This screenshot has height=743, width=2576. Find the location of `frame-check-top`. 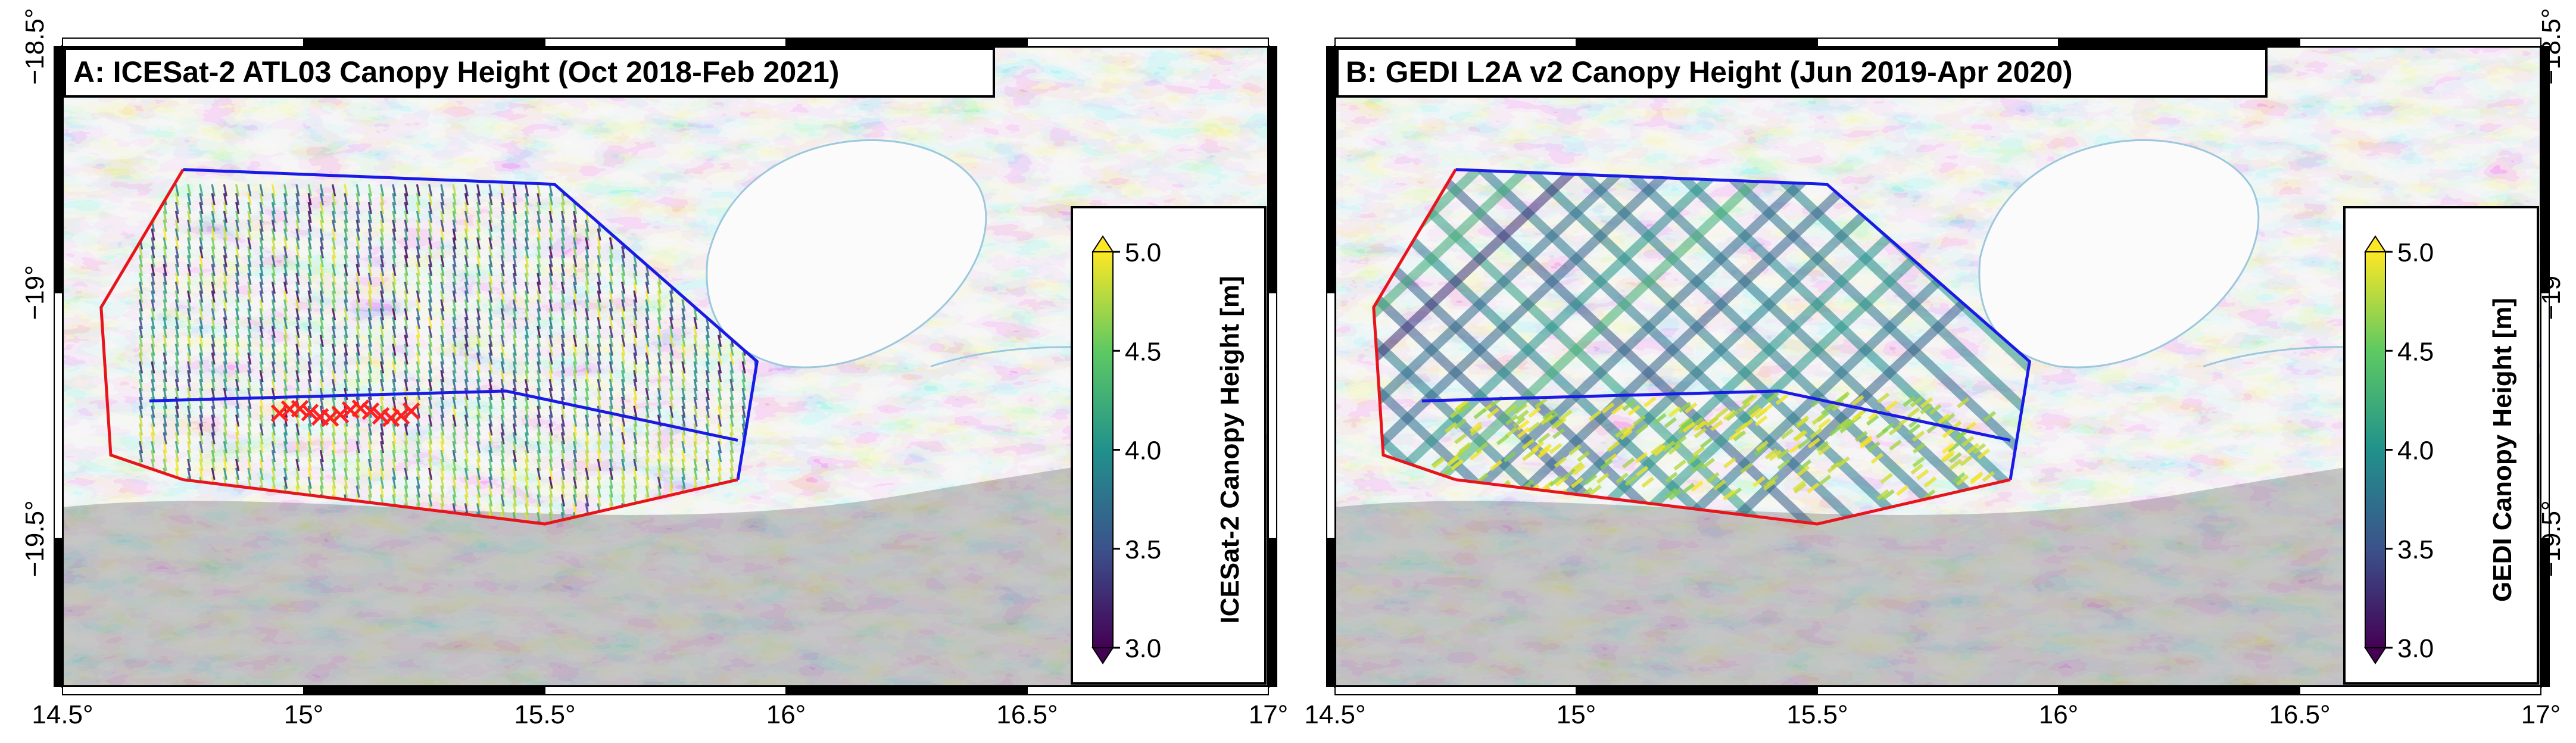

frame-check-top is located at coordinates (1938, 42).